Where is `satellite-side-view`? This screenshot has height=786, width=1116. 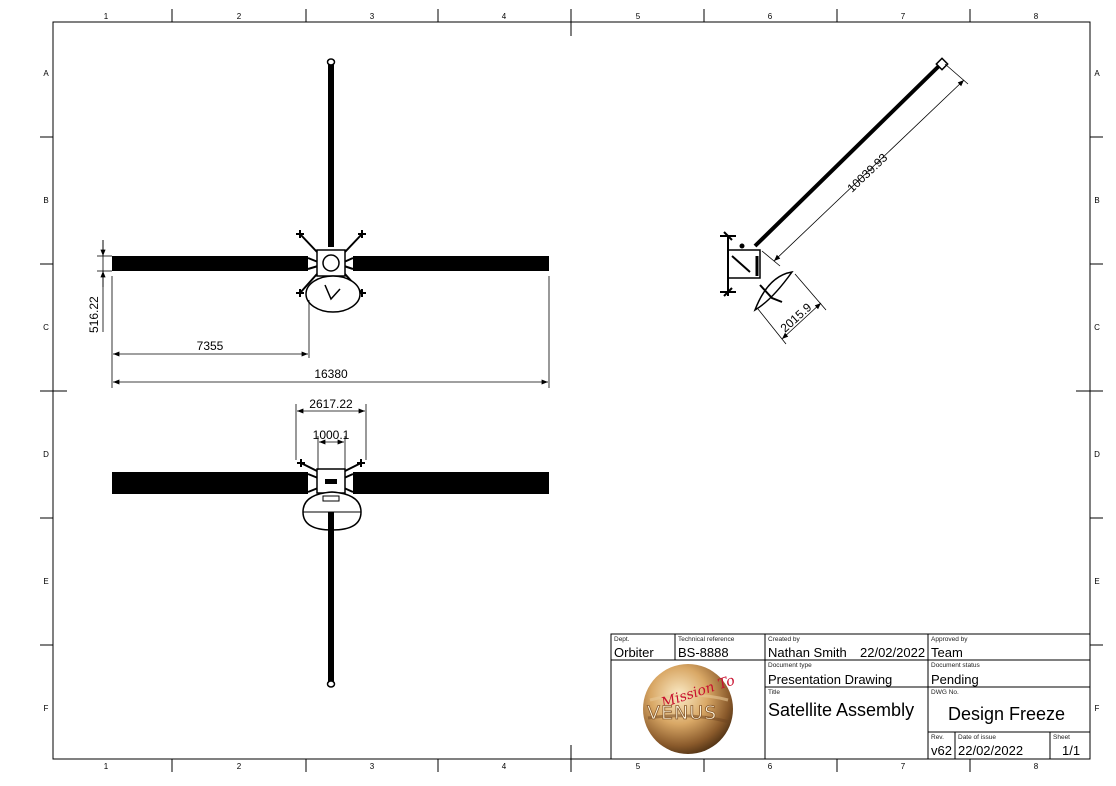
satellite-side-view is located at coordinates (834, 184).